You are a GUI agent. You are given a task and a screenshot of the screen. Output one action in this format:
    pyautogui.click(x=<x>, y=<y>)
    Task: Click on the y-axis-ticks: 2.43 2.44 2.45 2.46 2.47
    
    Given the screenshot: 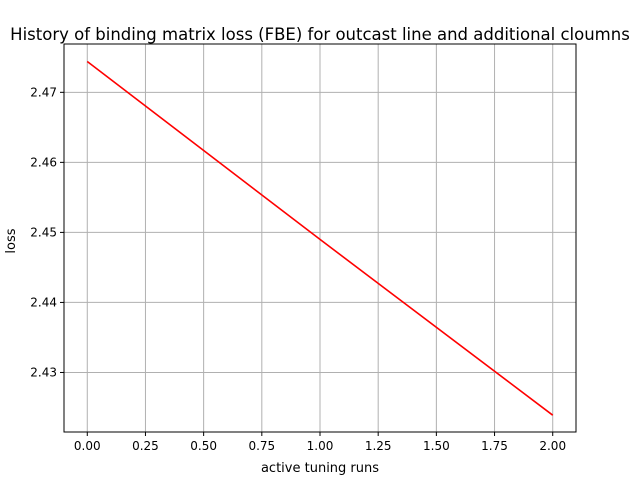 What is the action you would take?
    pyautogui.click(x=47, y=232)
    